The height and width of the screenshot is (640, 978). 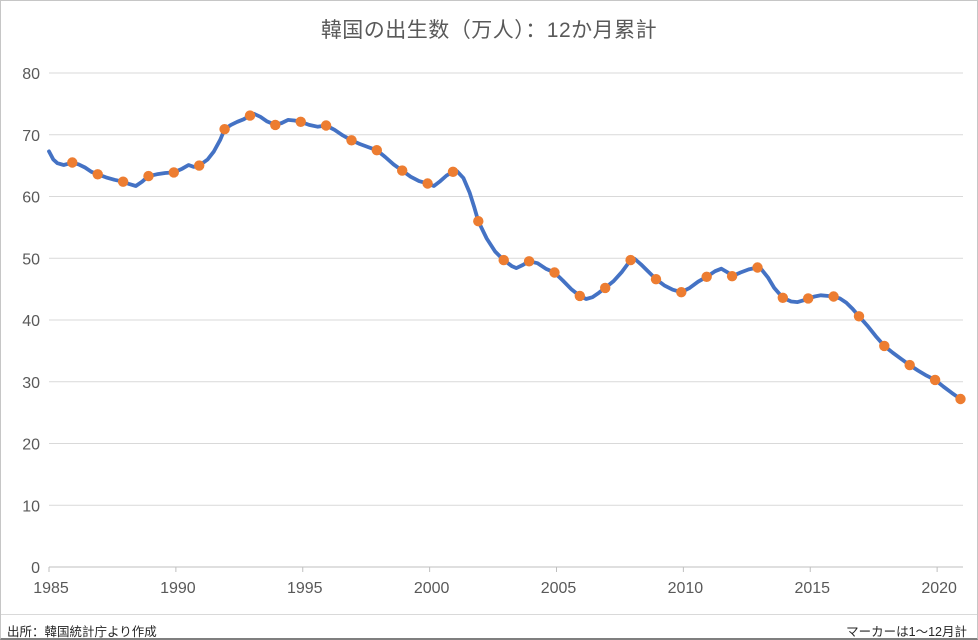 I want to click on annual-total-marker-1994, so click(x=300, y=122).